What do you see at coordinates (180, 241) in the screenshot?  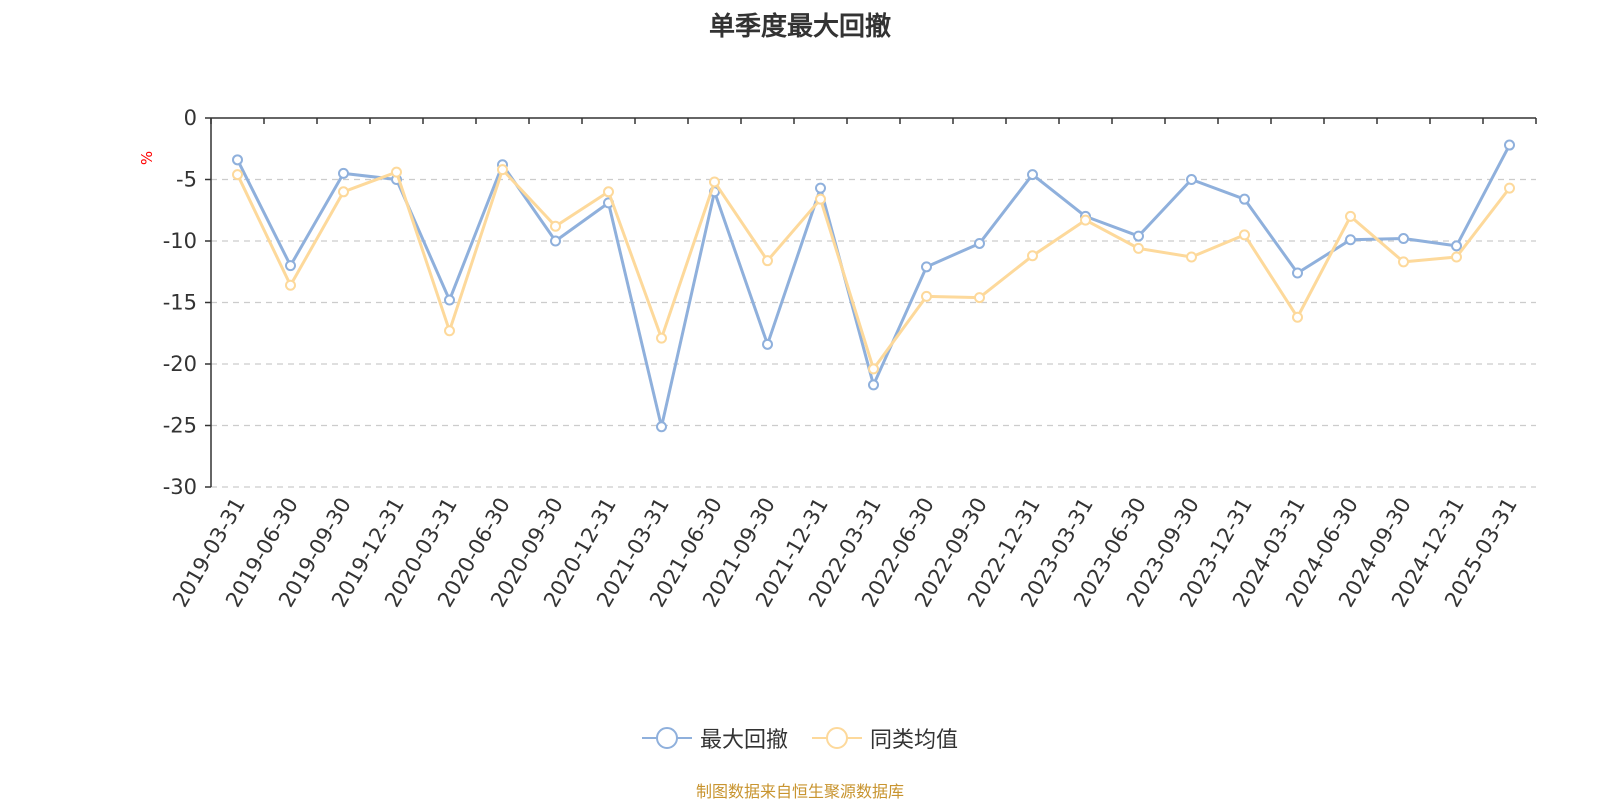 I see `y-tick-label: -10` at bounding box center [180, 241].